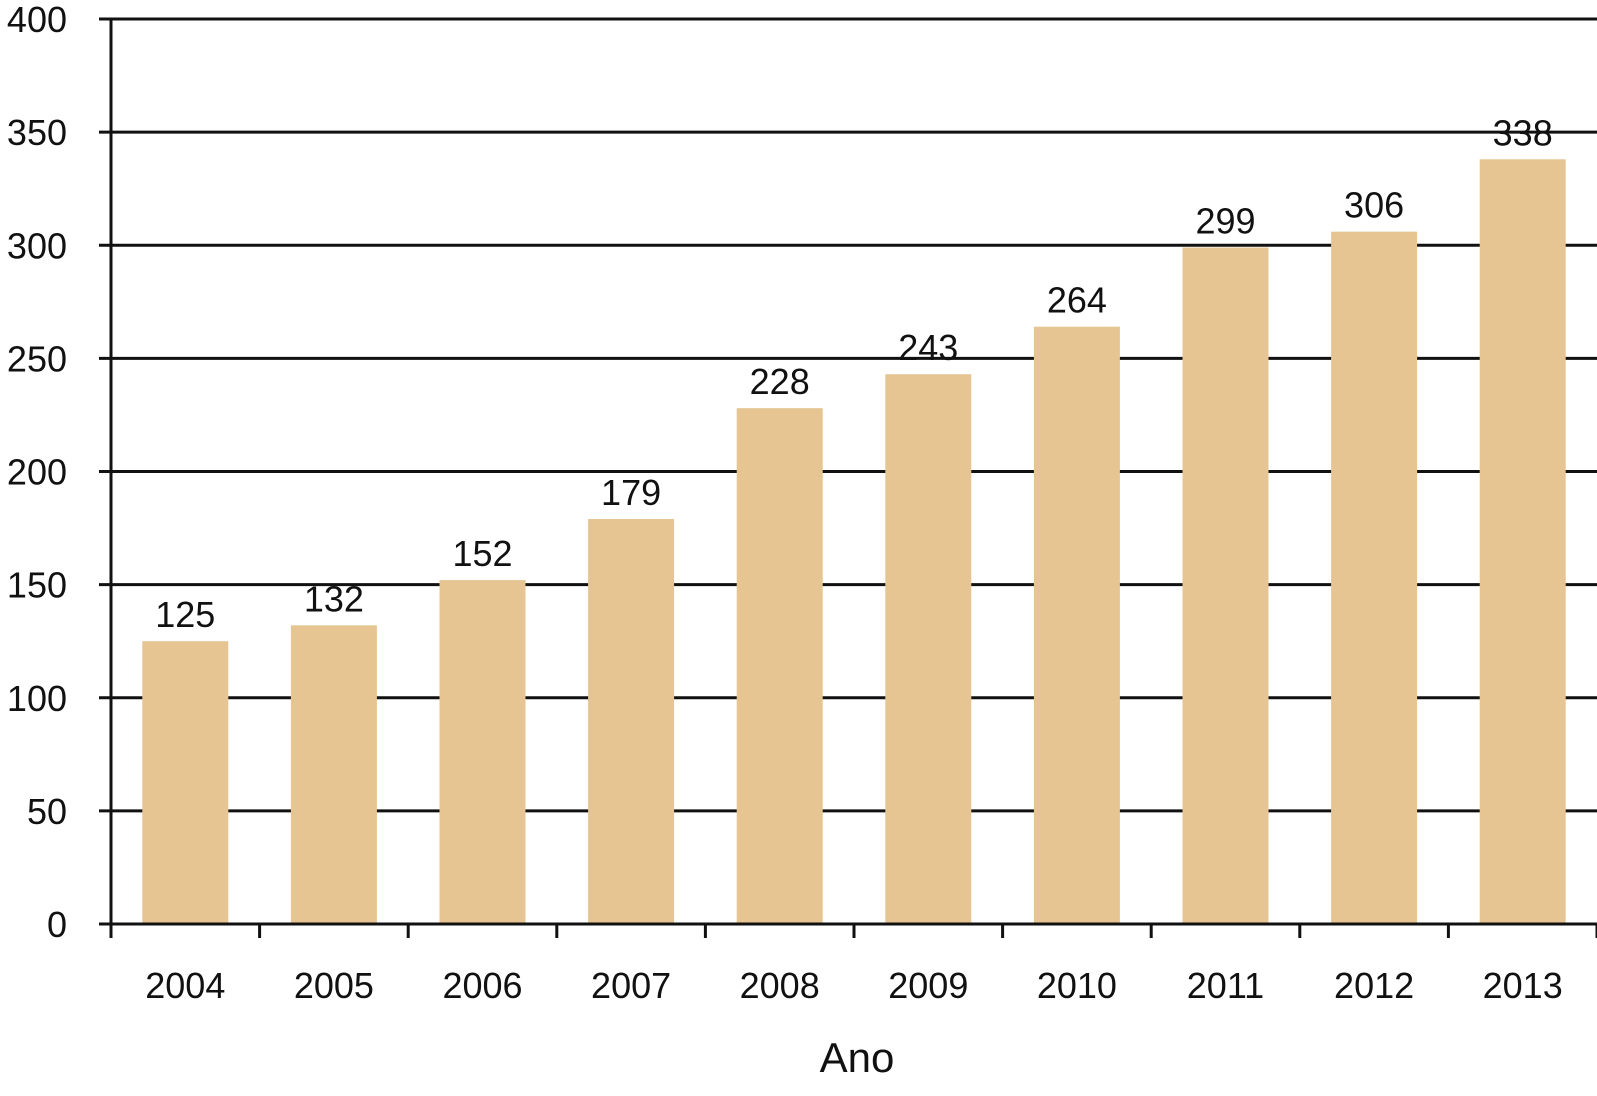  I want to click on x-tick-label: 2008, so click(780, 985).